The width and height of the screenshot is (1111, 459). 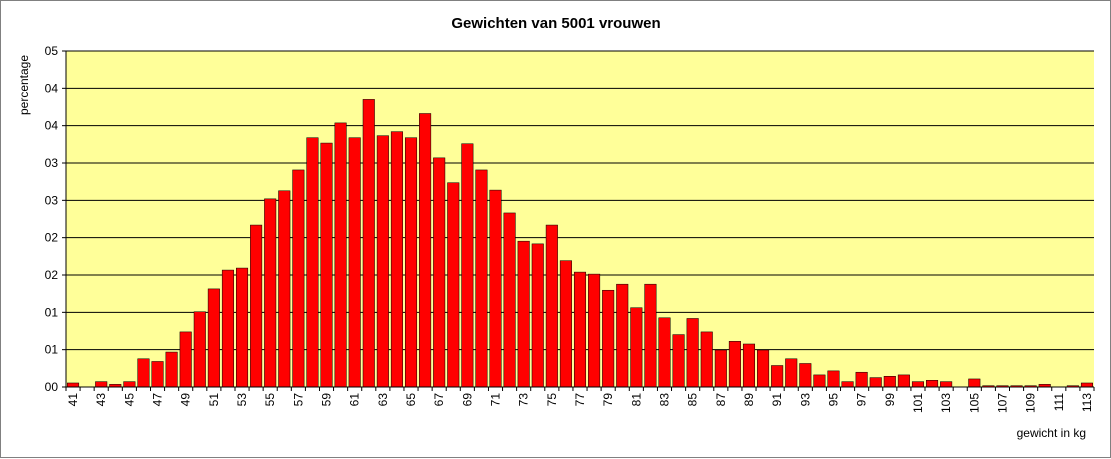 I want to click on y-tick-label: 05, so click(x=52, y=51).